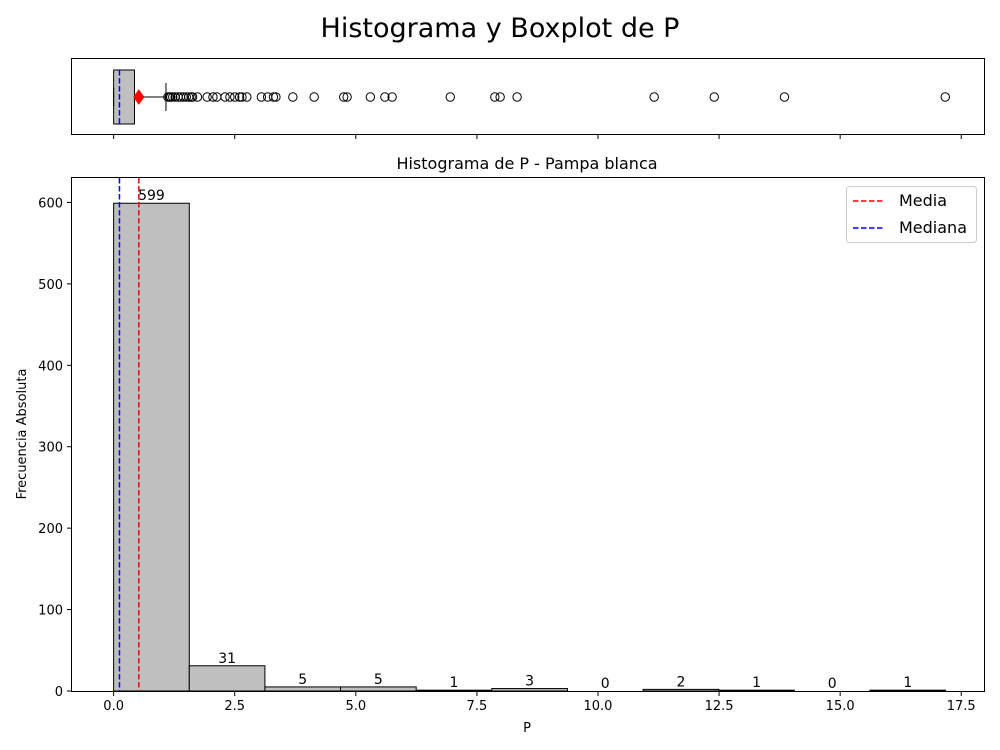 The image size is (1000, 750). I want to click on histogram-bar-label: 31, so click(227, 659).